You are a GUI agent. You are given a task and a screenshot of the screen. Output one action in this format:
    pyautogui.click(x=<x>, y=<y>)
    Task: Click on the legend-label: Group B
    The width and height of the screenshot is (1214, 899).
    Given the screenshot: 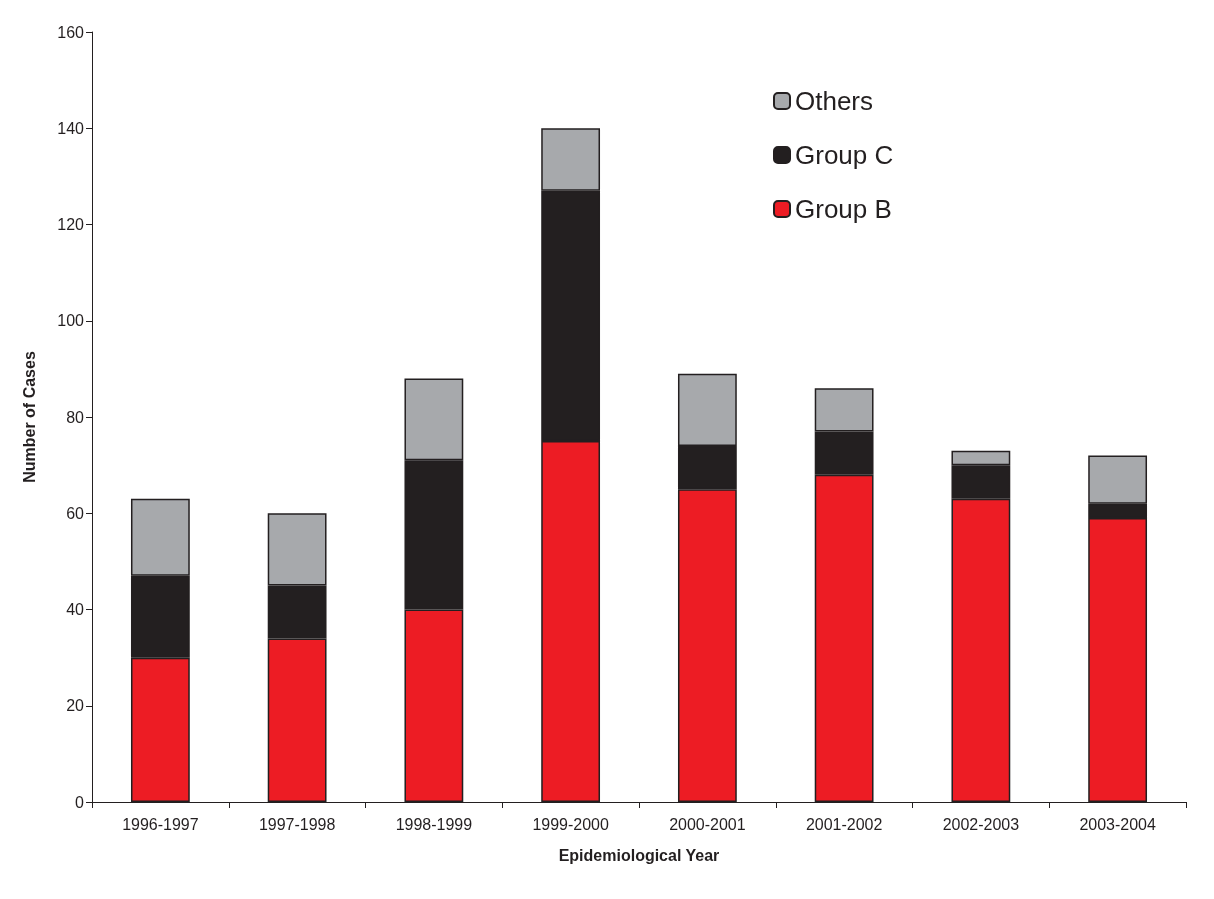 What is the action you would take?
    pyautogui.click(x=843, y=209)
    